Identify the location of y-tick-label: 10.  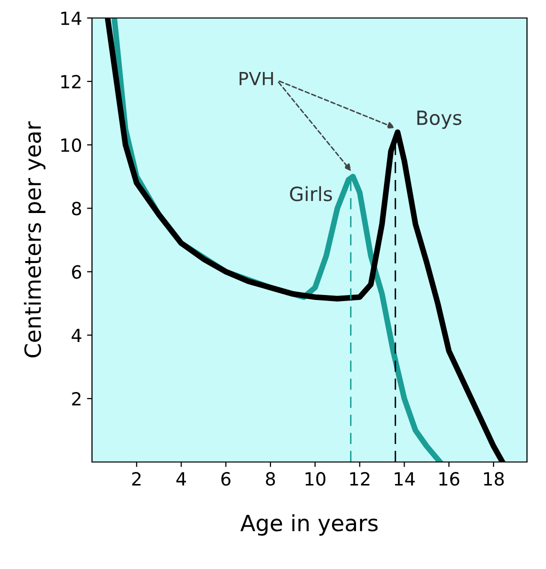
(71, 145).